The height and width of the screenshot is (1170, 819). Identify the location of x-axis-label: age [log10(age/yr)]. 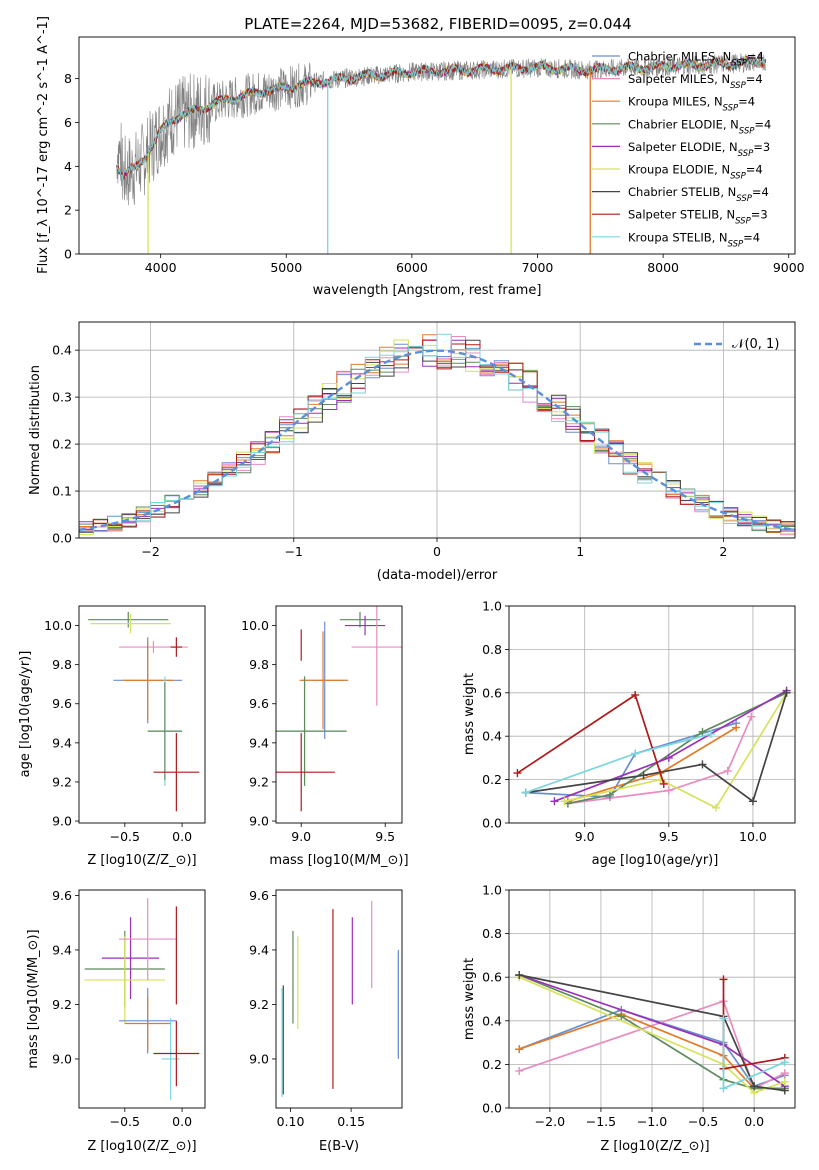
(655, 860).